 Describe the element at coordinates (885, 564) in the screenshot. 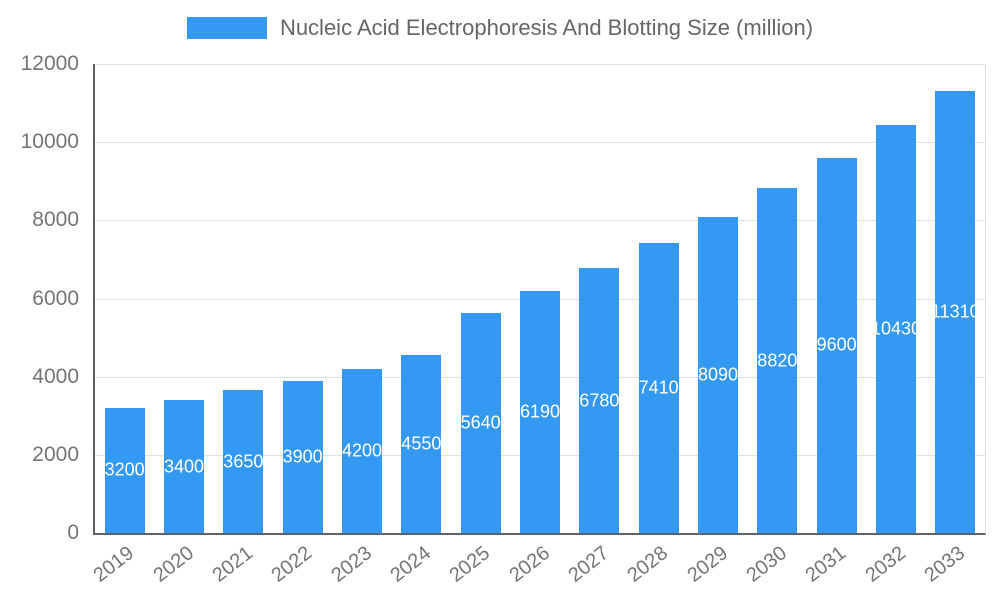

I see `x-tick-label: 2032` at that location.